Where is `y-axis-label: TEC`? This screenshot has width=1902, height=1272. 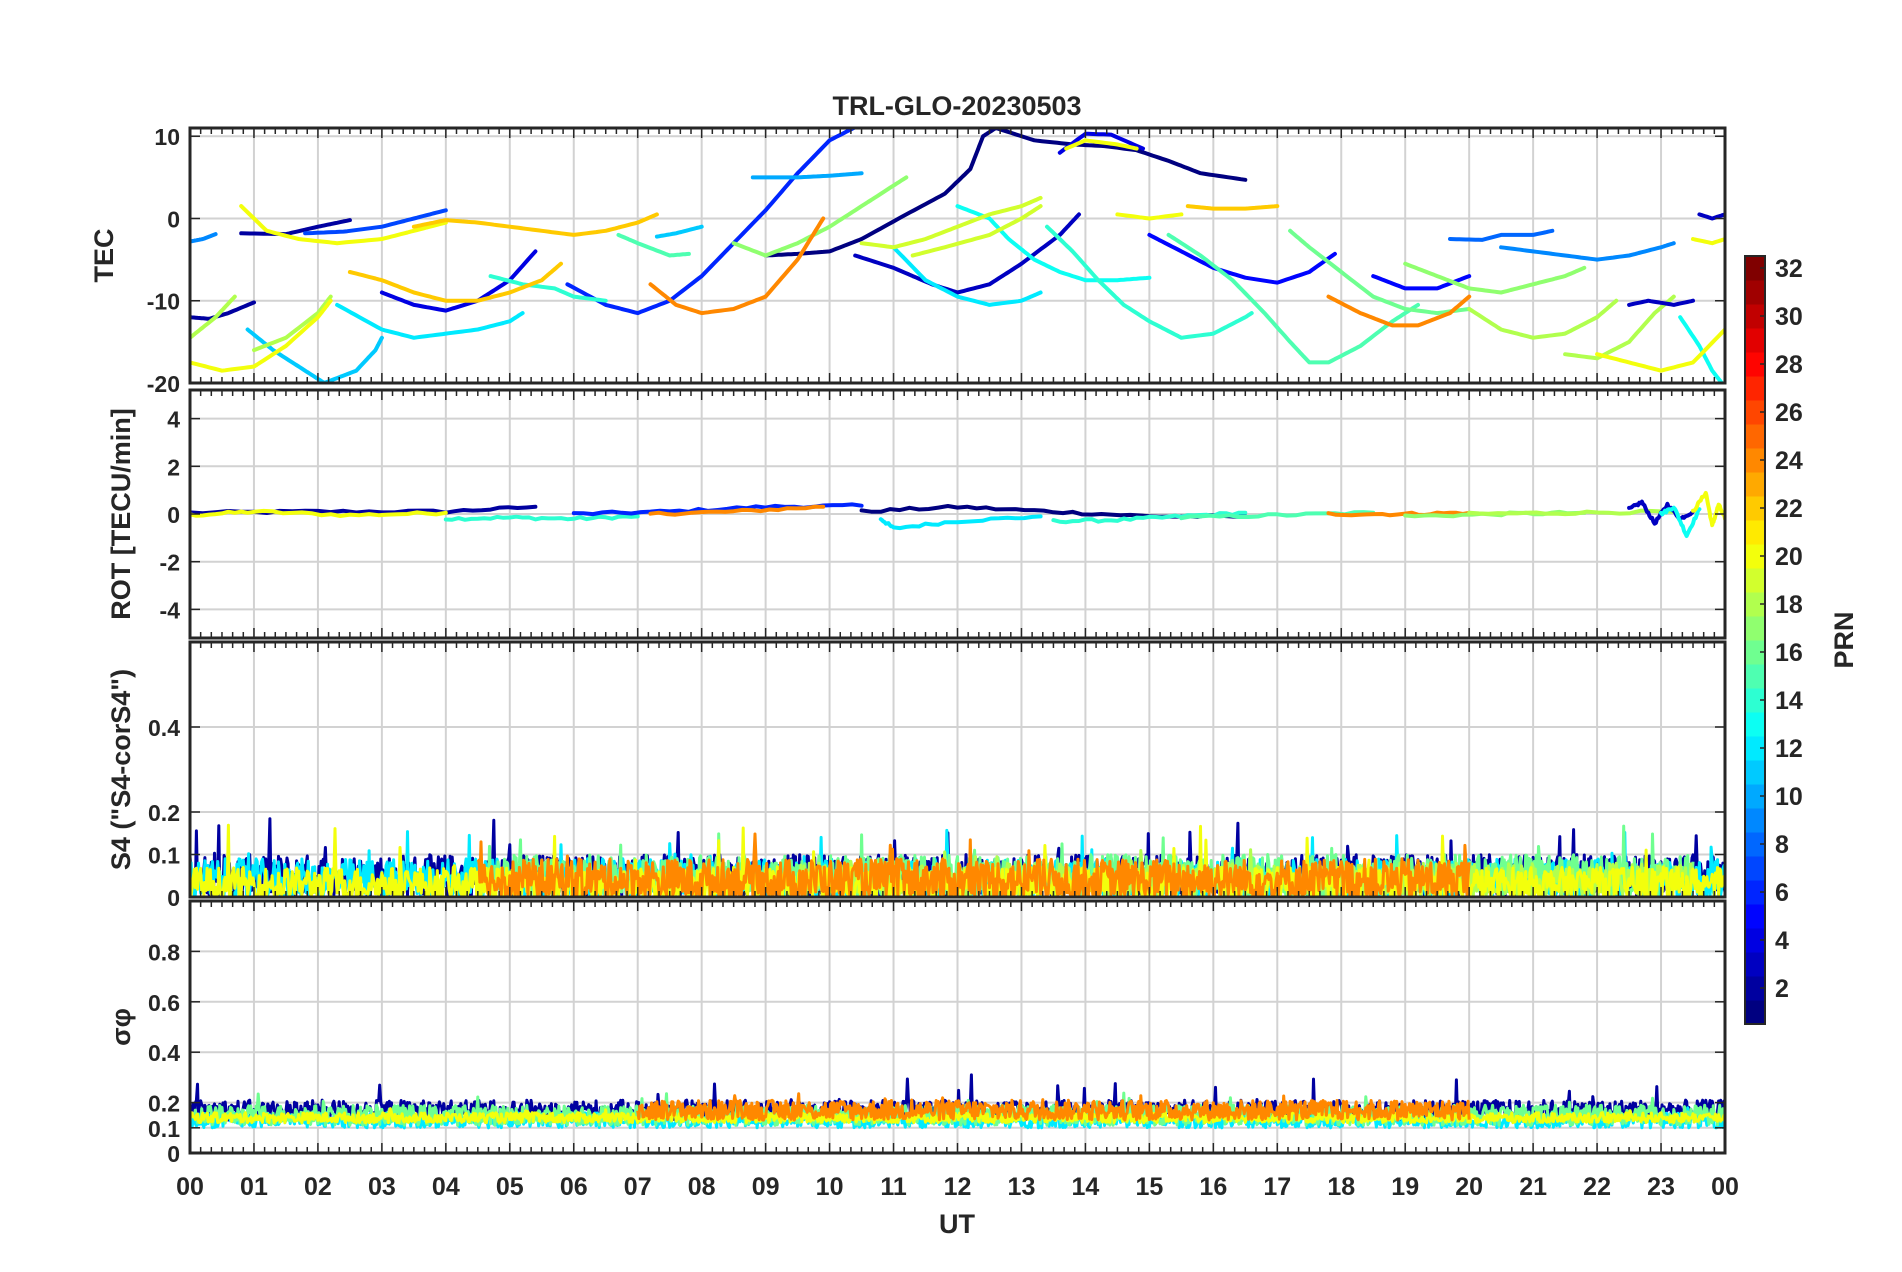
y-axis-label: TEC is located at coordinates (104, 256).